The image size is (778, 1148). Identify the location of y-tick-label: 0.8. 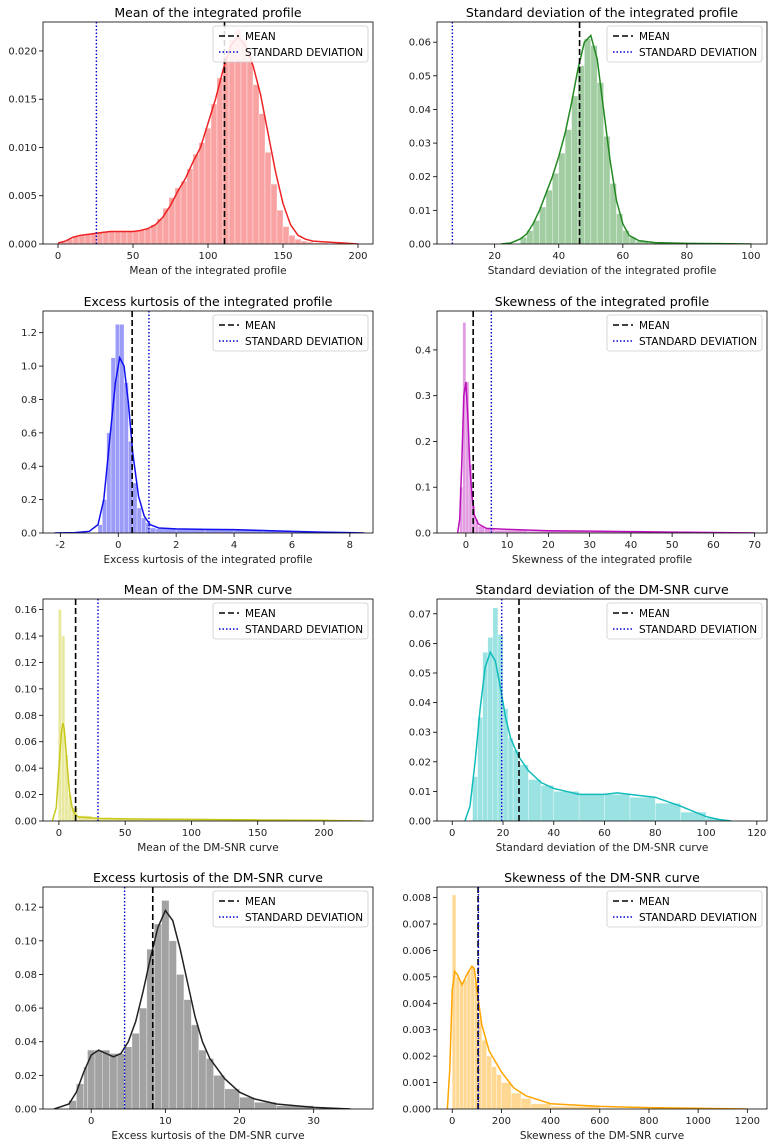
(29, 400).